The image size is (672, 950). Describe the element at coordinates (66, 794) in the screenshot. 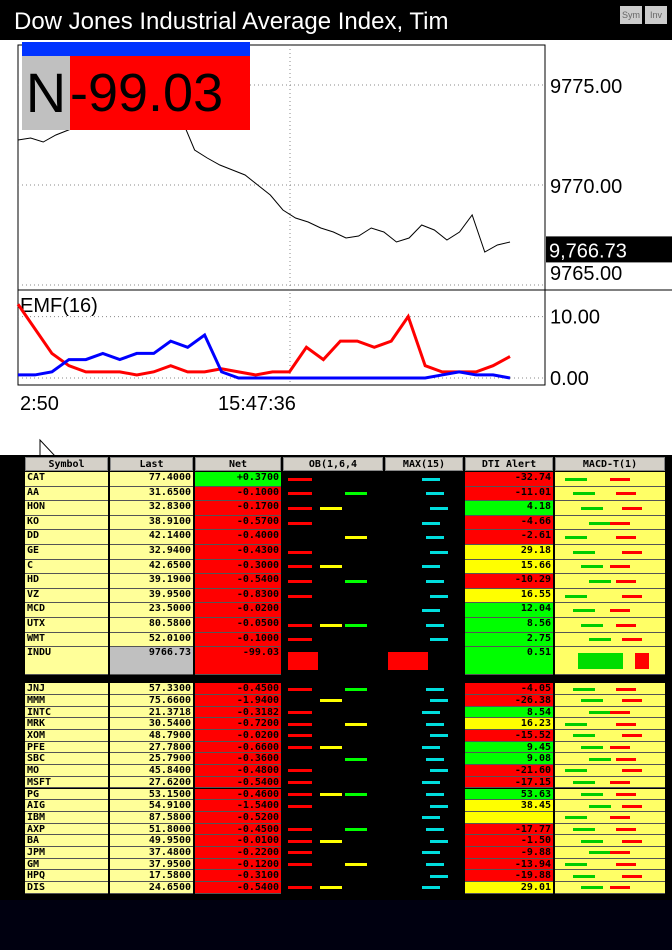

I see `symbol-cell: PG` at that location.